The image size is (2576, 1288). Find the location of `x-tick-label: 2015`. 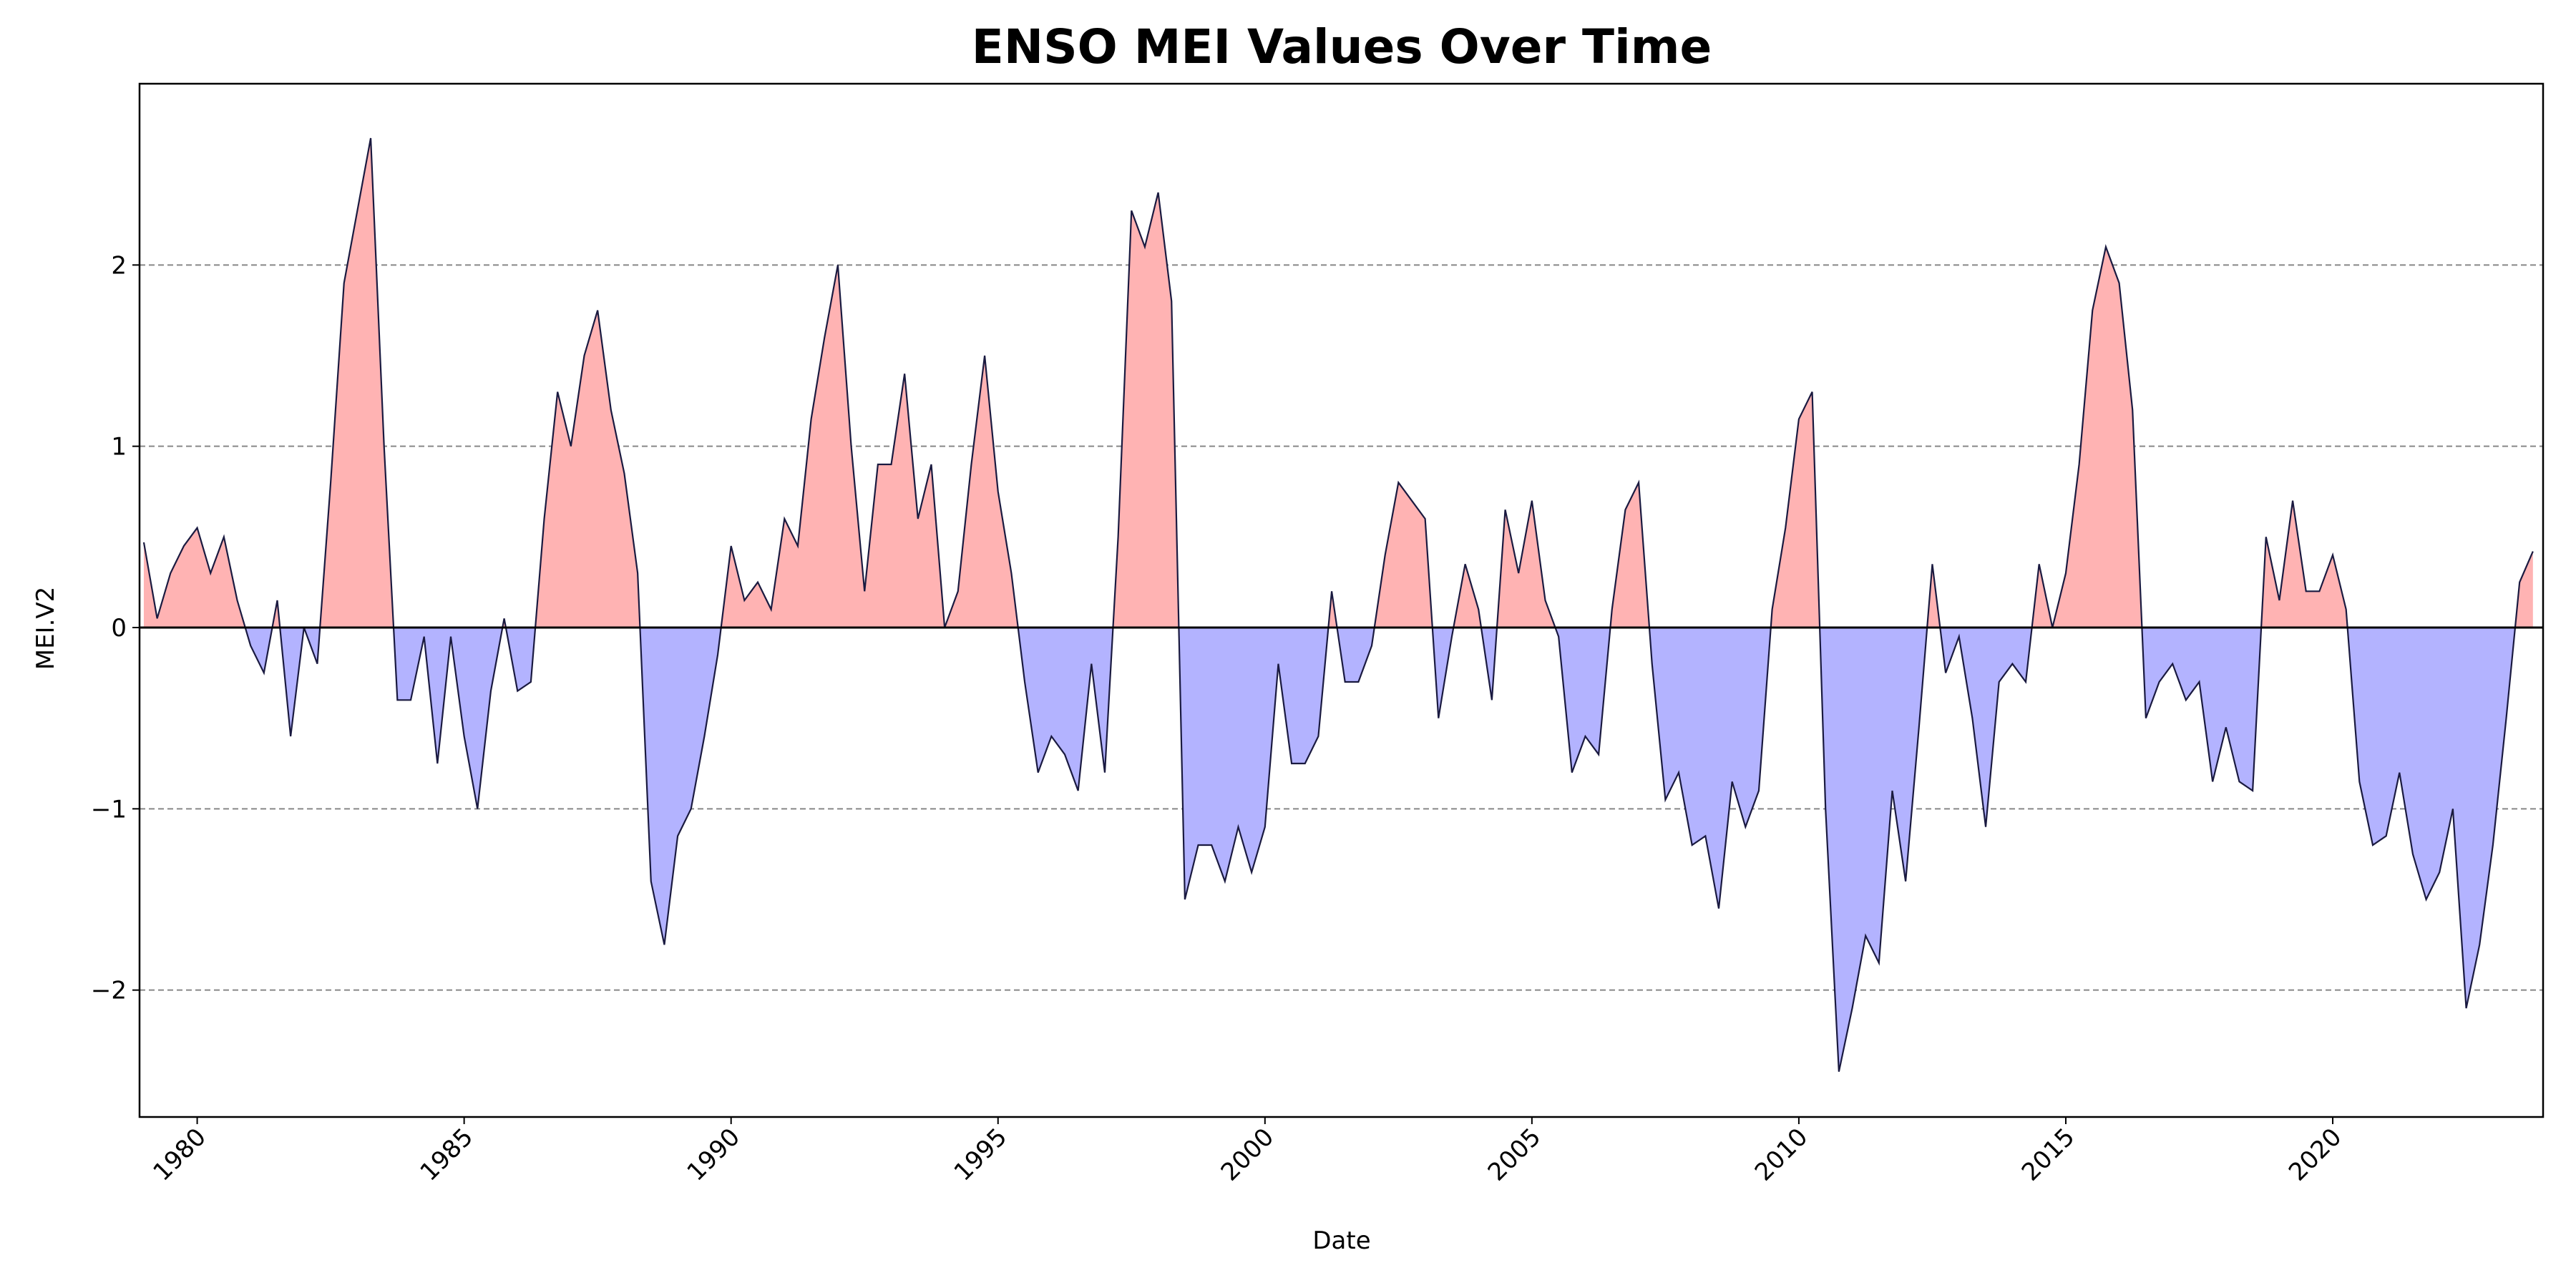

x-tick-label: 2015 is located at coordinates (2048, 1154).